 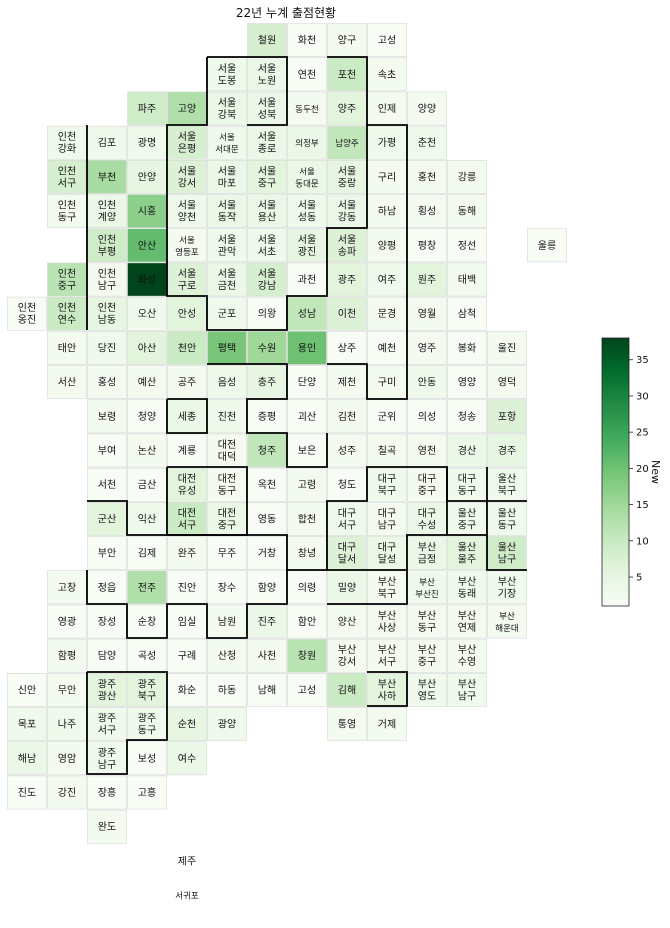 What do you see at coordinates (67, 177) in the screenshot?
I see `cell-label: 인천 서구` at bounding box center [67, 177].